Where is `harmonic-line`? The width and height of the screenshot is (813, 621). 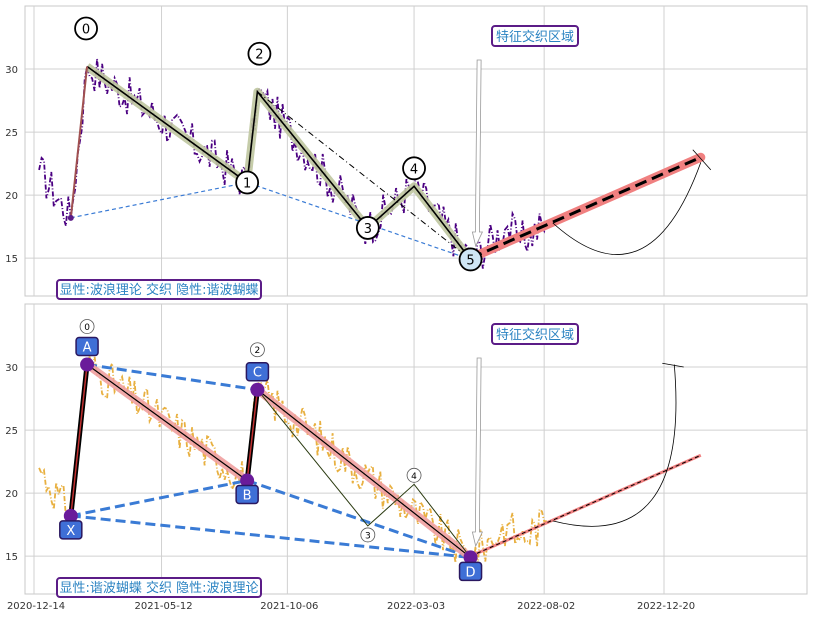
harmonic-line is located at coordinates (270, 220).